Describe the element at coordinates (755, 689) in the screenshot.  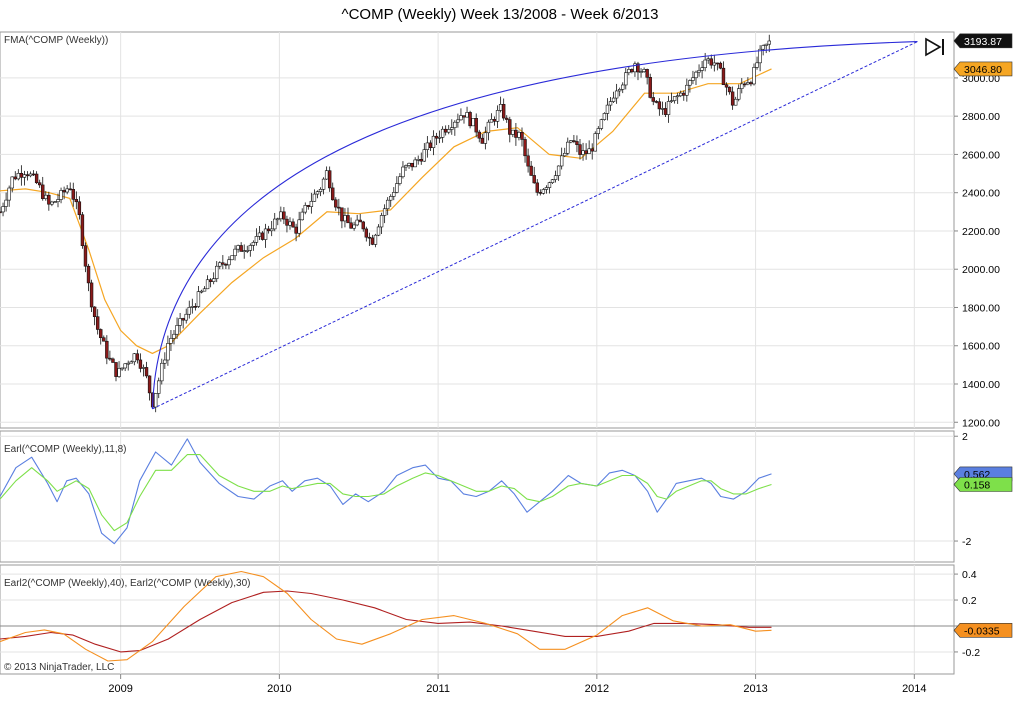
I see `x-tick-label: 2013` at that location.